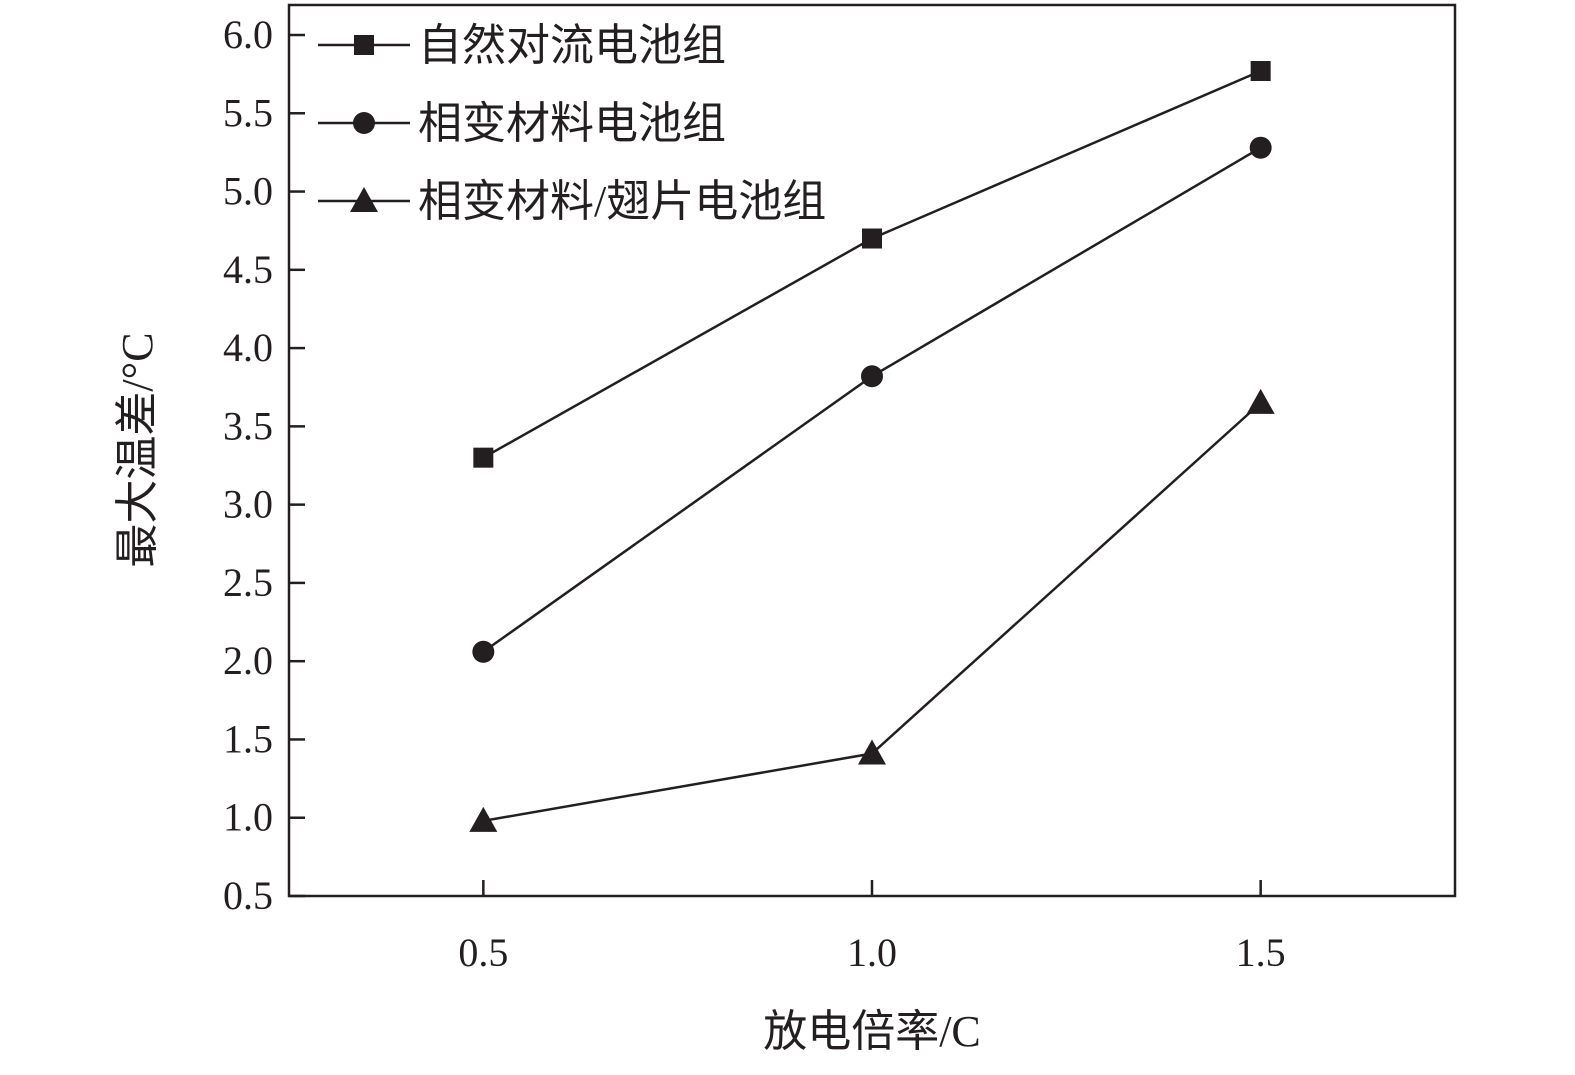 Image resolution: width=1575 pixels, height=1075 pixels. I want to click on legend-label: 相变材料电池组, so click(572, 123).